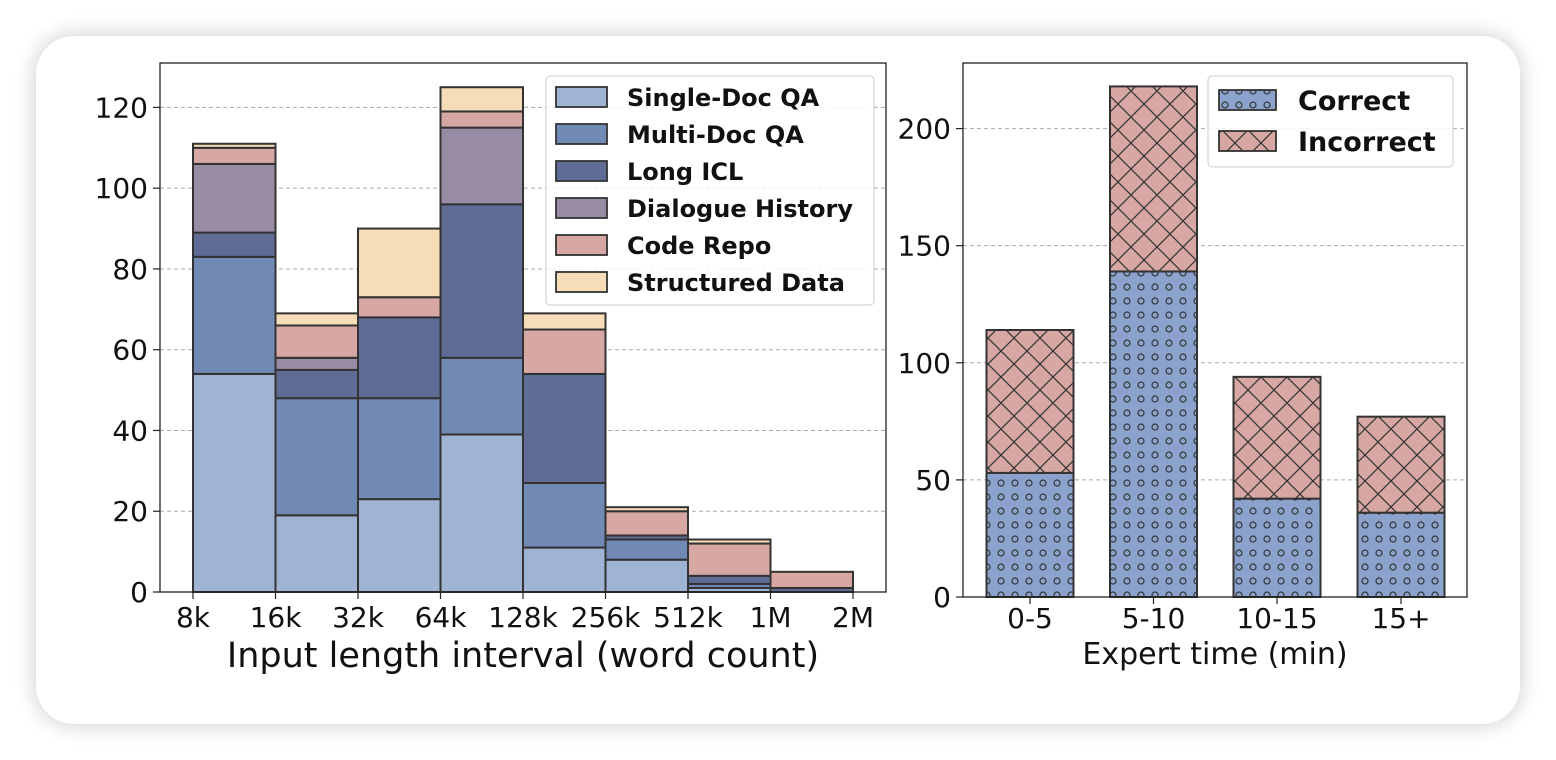 This screenshot has width=1556, height=760. I want to click on bar-structured-data-128k, so click(564, 321).